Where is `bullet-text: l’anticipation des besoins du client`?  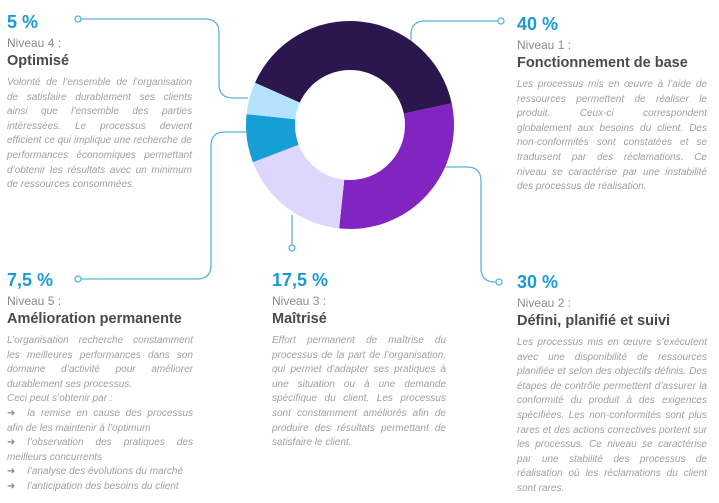 bullet-text: l’anticipation des besoins du client is located at coordinates (103, 486).